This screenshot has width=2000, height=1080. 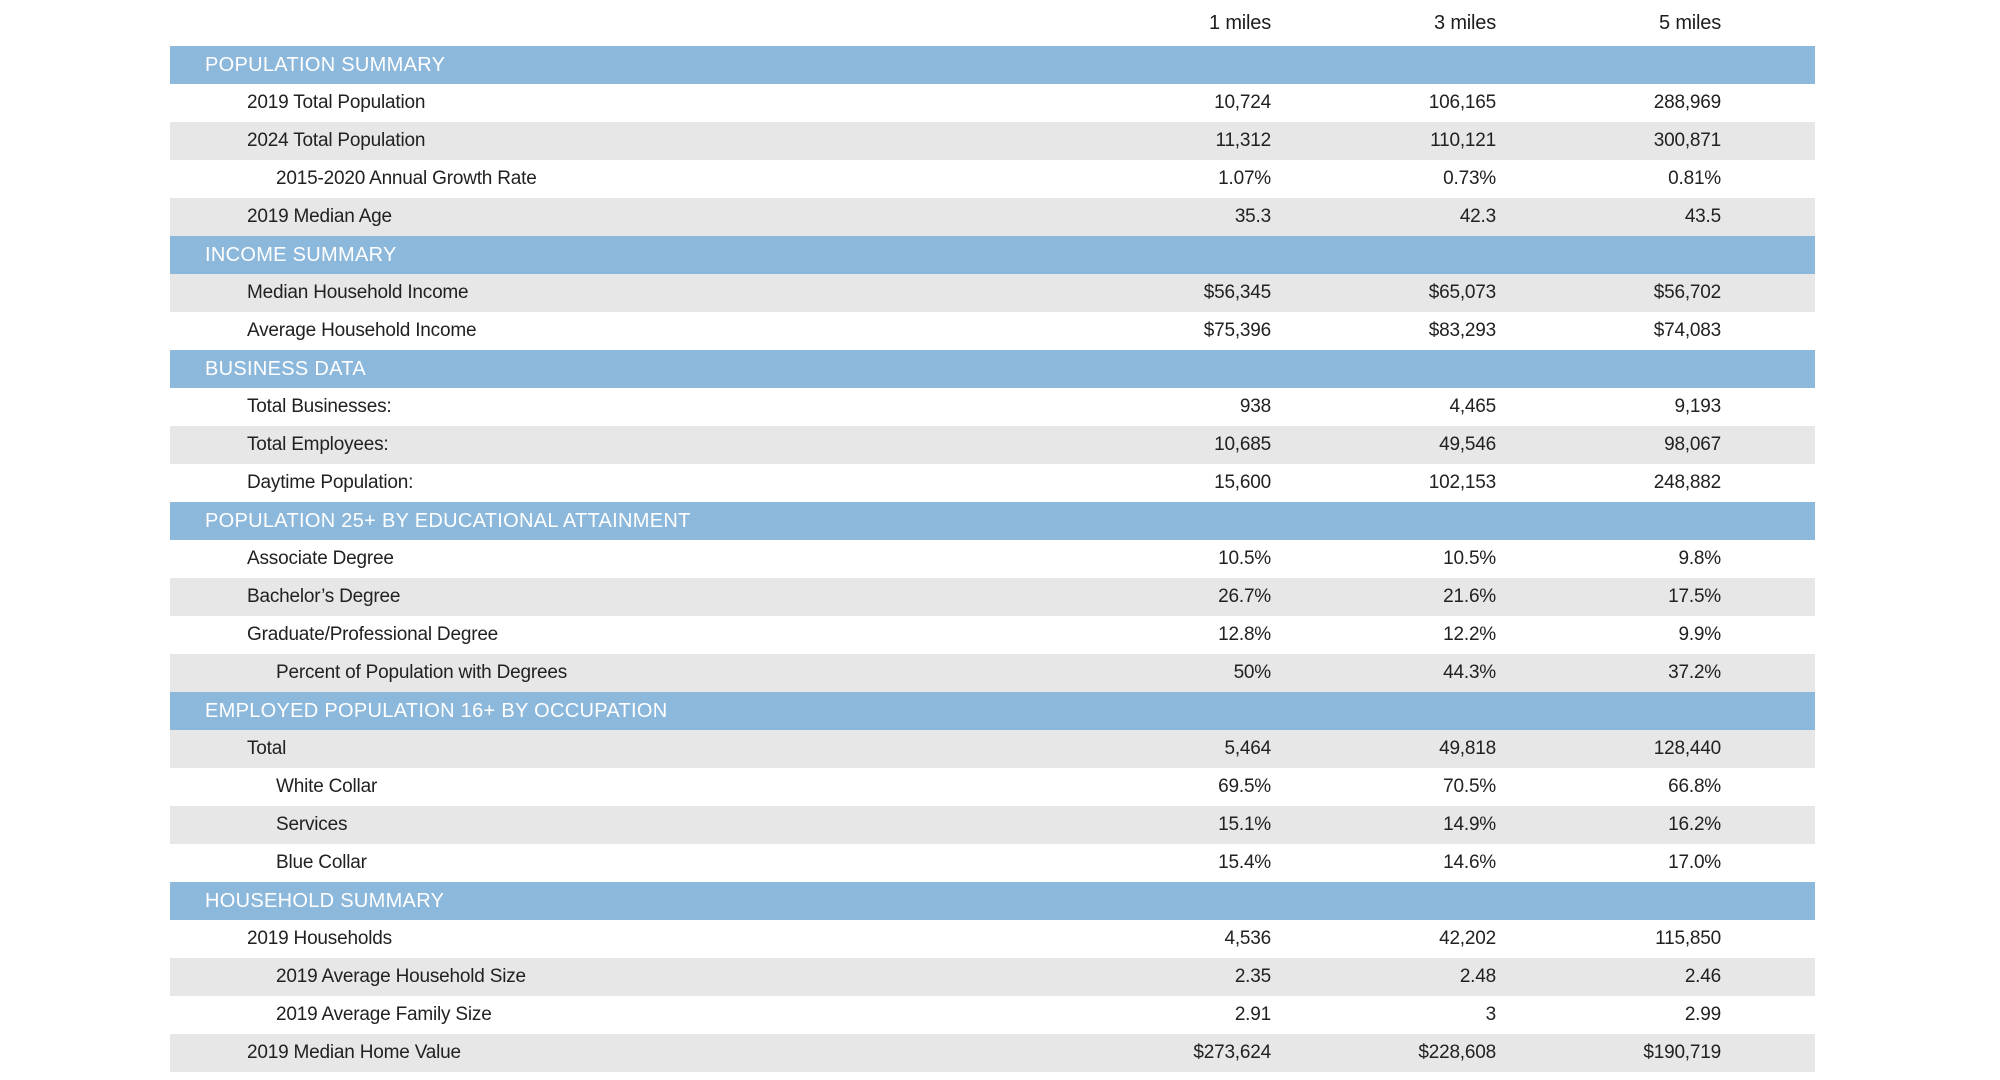 I want to click on section-title: BUSINESS DATA, so click(x=285, y=368).